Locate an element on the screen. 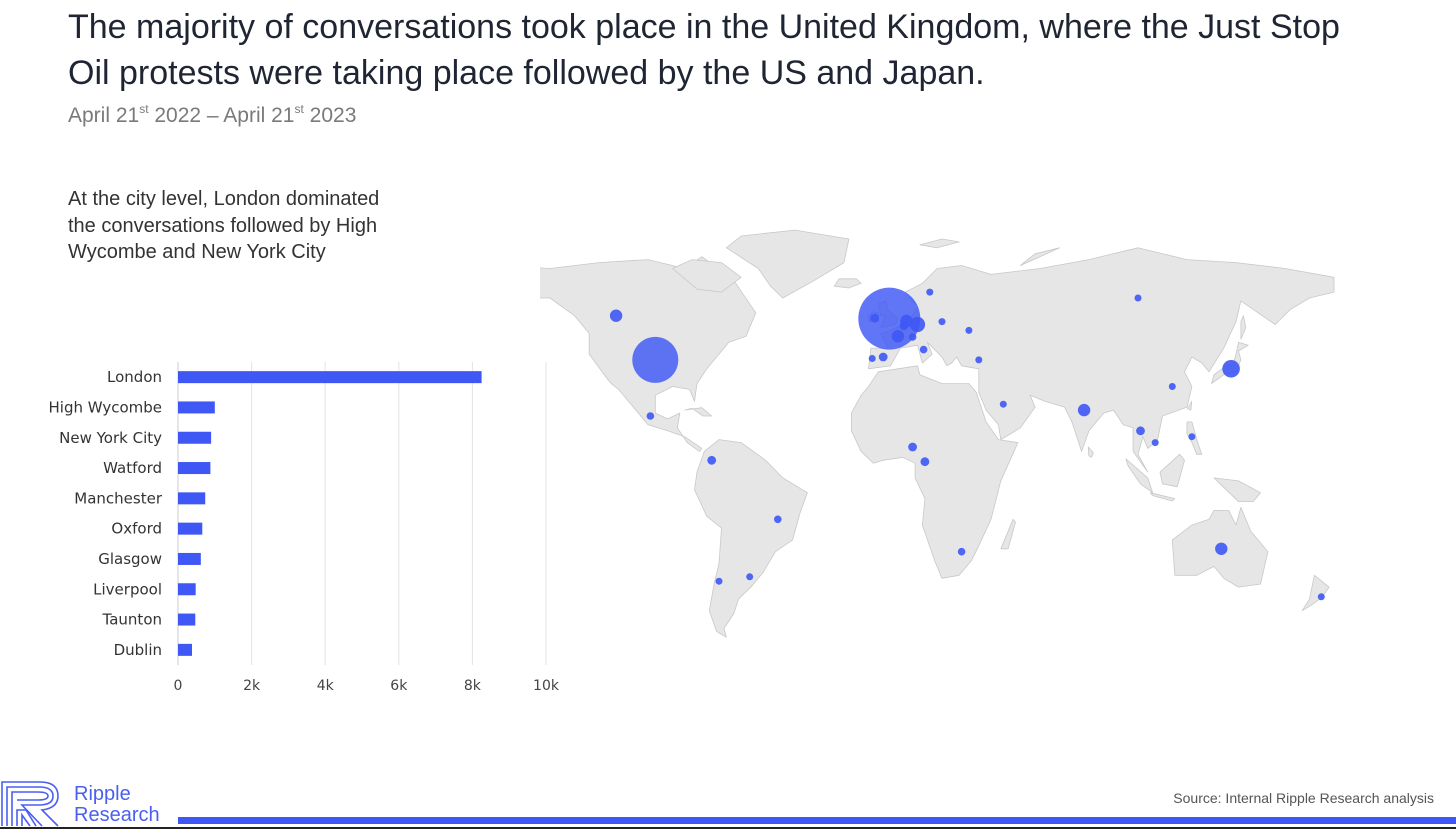 The height and width of the screenshot is (833, 1456). x-tick-label: 6k is located at coordinates (399, 686).